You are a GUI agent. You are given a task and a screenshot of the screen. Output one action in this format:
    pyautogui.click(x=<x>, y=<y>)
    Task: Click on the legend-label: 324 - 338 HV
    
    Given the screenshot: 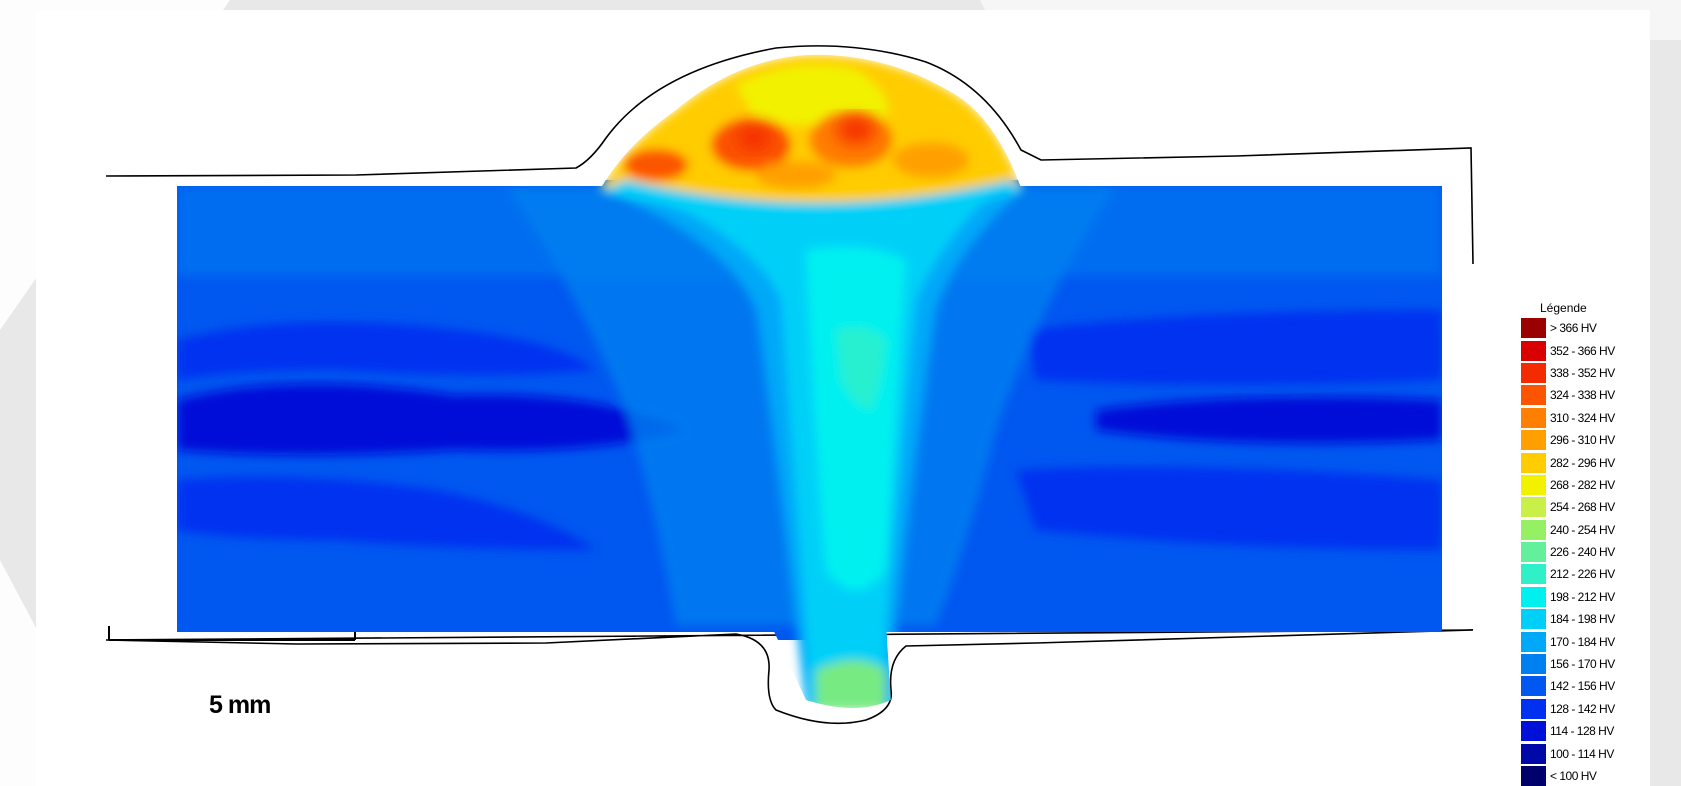 What is the action you would take?
    pyautogui.click(x=1582, y=395)
    